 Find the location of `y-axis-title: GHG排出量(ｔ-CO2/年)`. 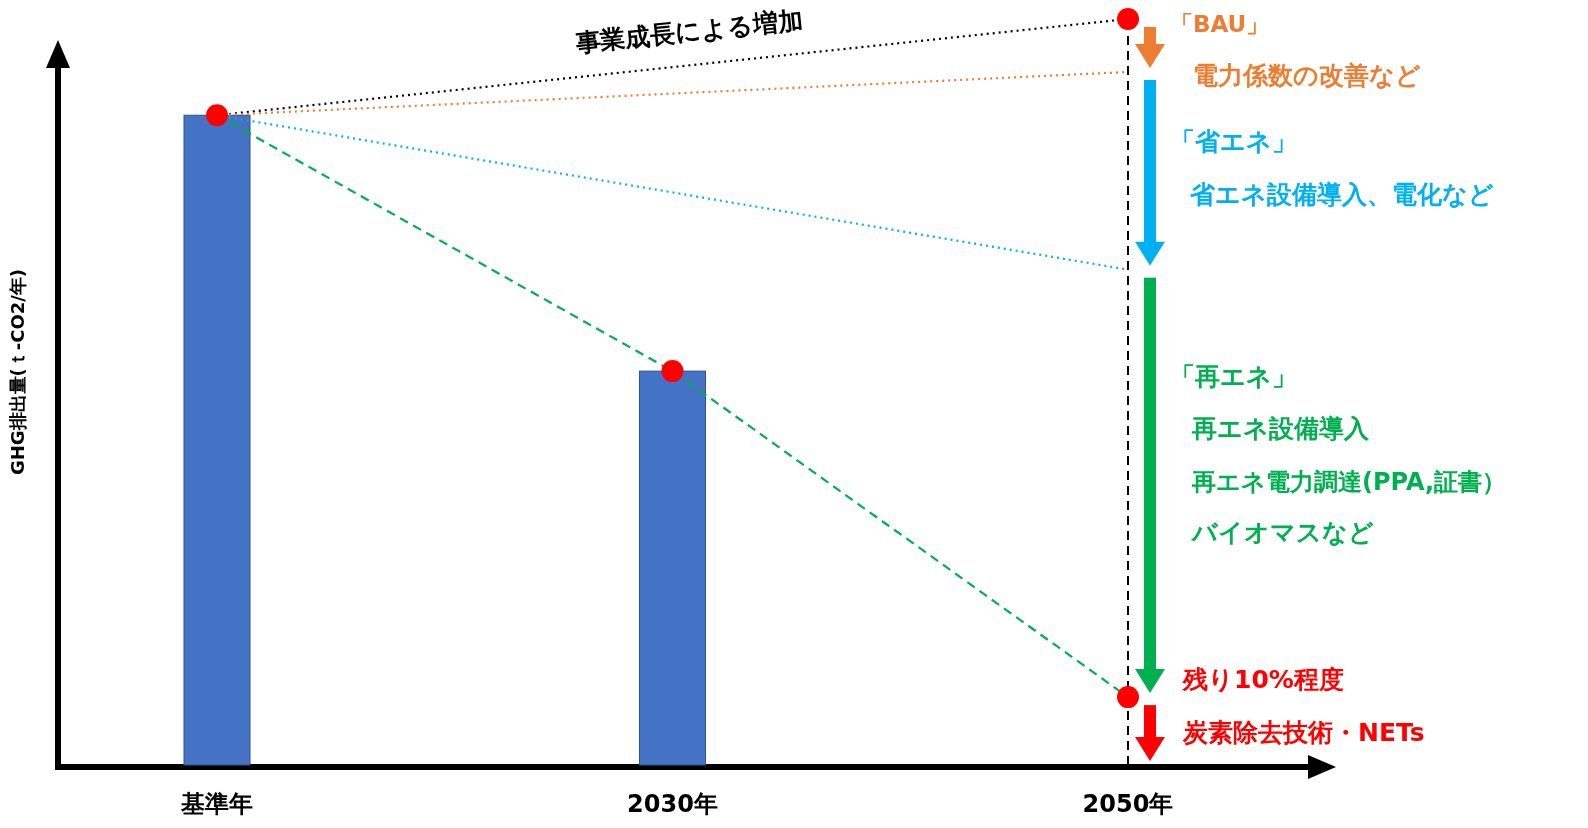

y-axis-title: GHG排出量(ｔ-CO2/年) is located at coordinates (17, 372).